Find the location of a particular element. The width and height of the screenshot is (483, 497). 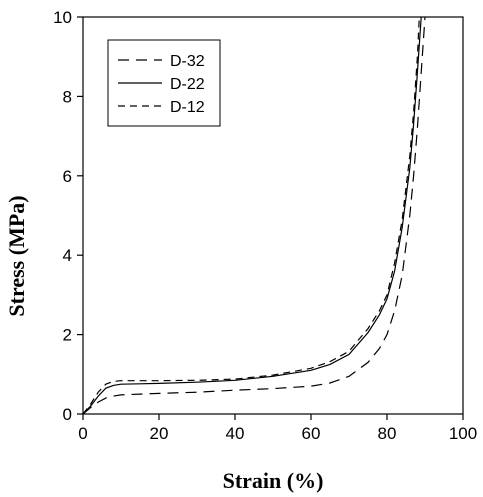

legend-label: D-32 is located at coordinates (187, 61).